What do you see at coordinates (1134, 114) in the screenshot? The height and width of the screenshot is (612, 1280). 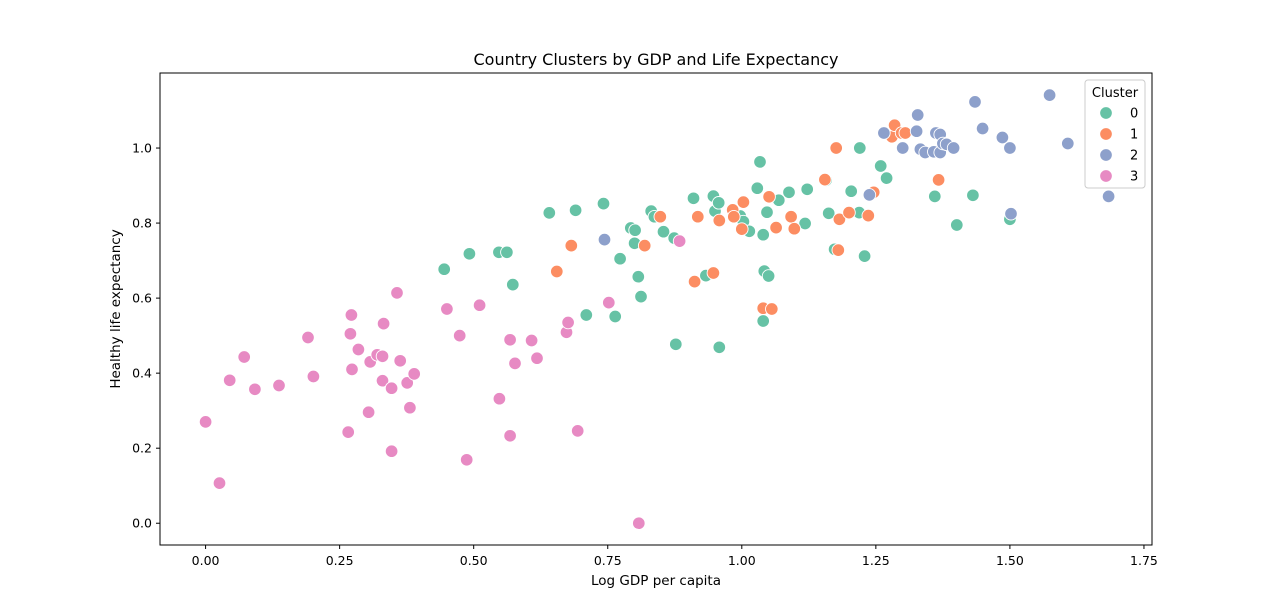 I see `legend-label-cluster-0: 0` at bounding box center [1134, 114].